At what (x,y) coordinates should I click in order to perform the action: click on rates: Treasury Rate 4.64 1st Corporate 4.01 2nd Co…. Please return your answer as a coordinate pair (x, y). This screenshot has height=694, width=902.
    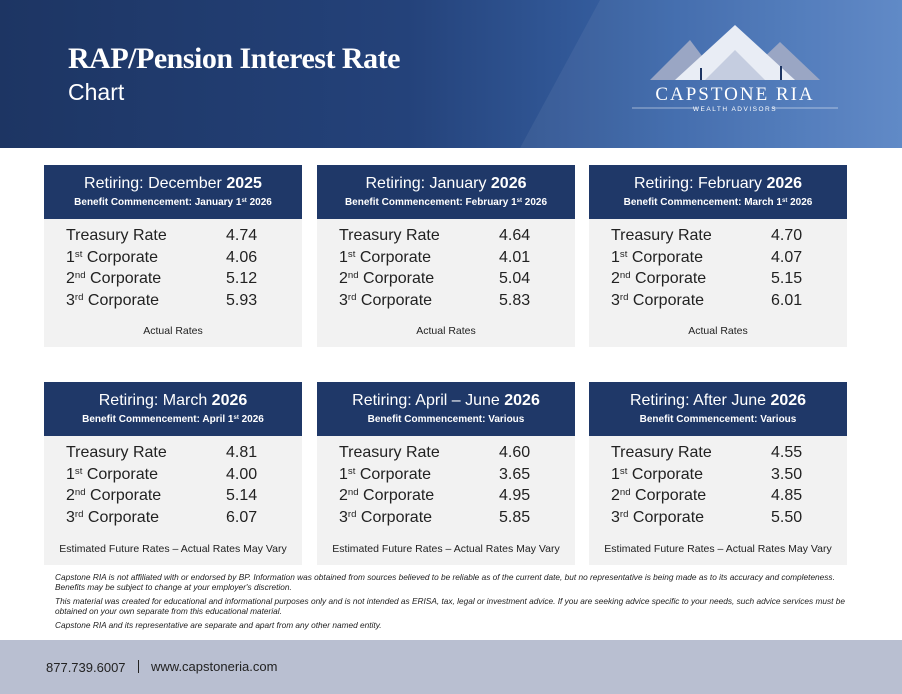
    Looking at the image, I should click on (446, 266).